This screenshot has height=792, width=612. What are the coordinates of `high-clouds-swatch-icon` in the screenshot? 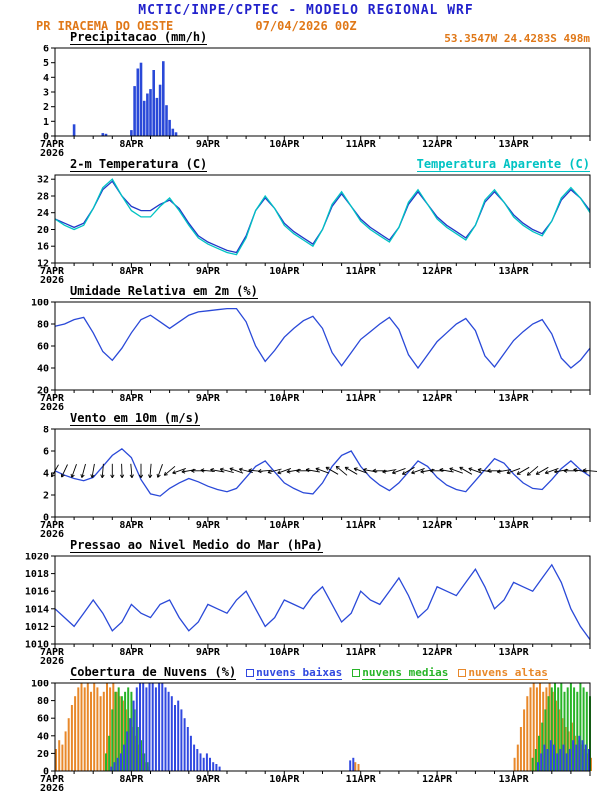 It's located at (462, 673).